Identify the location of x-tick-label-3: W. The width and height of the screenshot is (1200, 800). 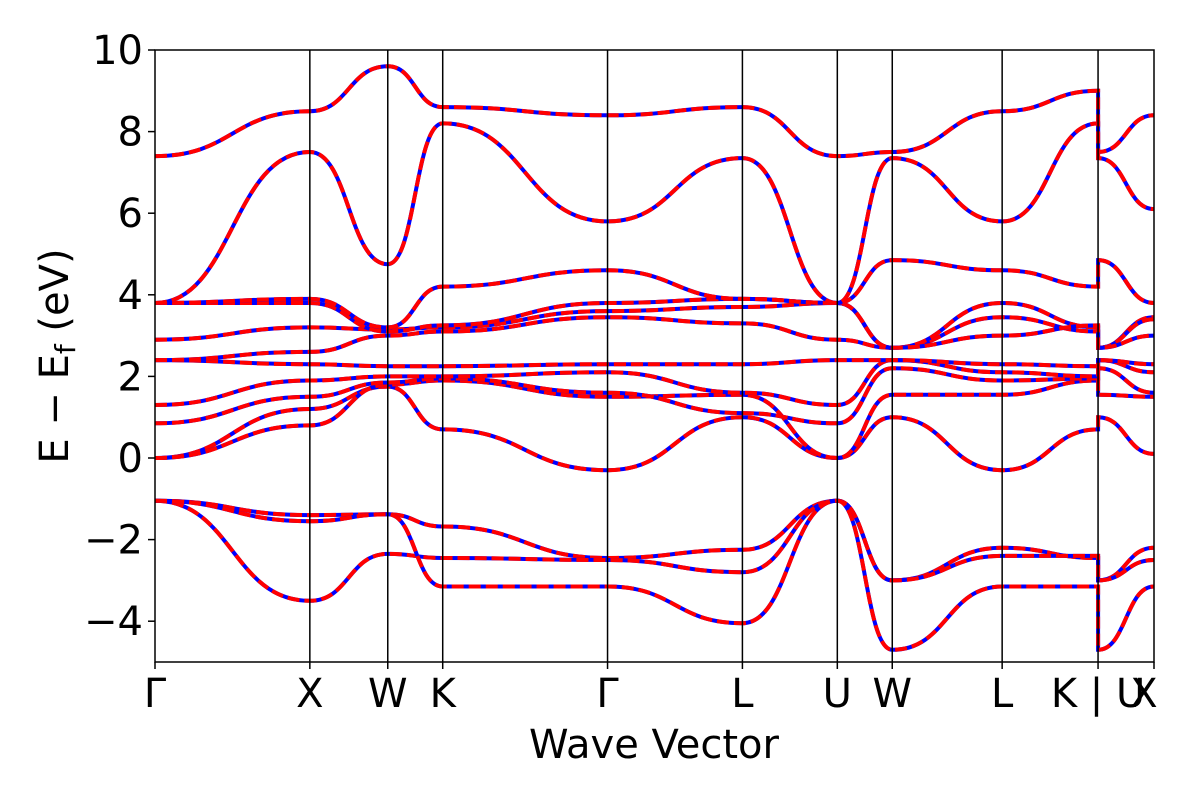
(388, 694).